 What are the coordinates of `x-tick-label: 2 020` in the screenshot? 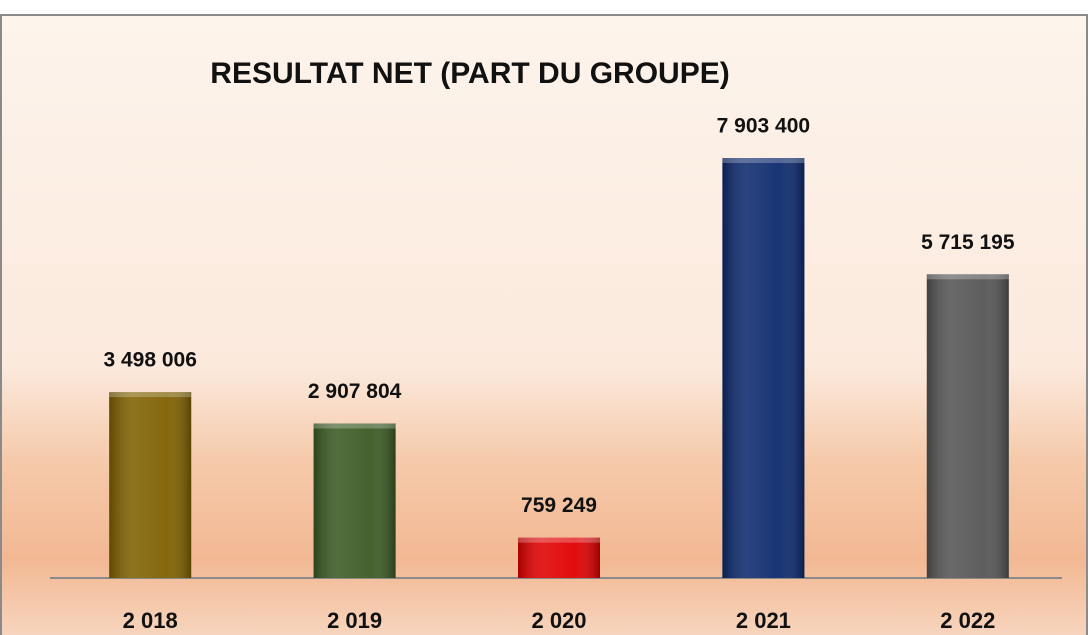 It's located at (558, 620).